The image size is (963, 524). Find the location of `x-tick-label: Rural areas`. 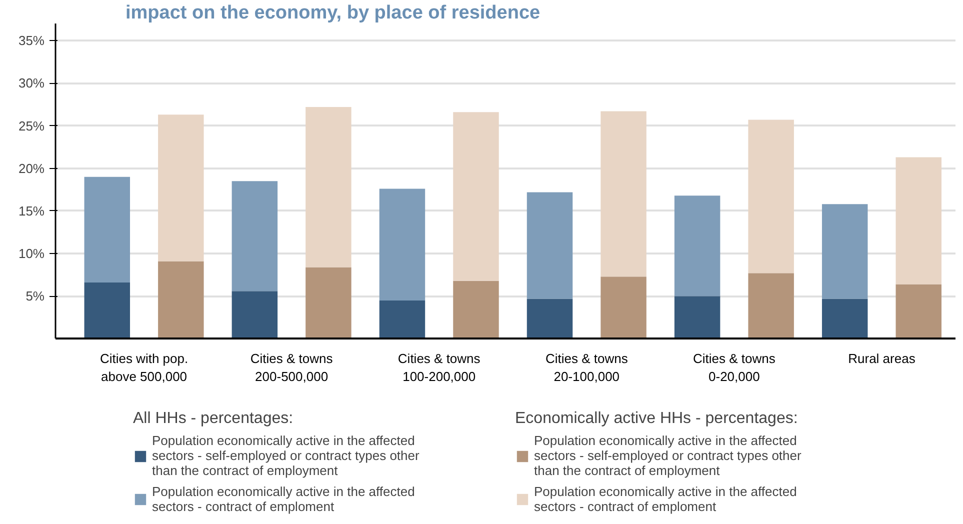

x-tick-label: Rural areas is located at coordinates (882, 358).